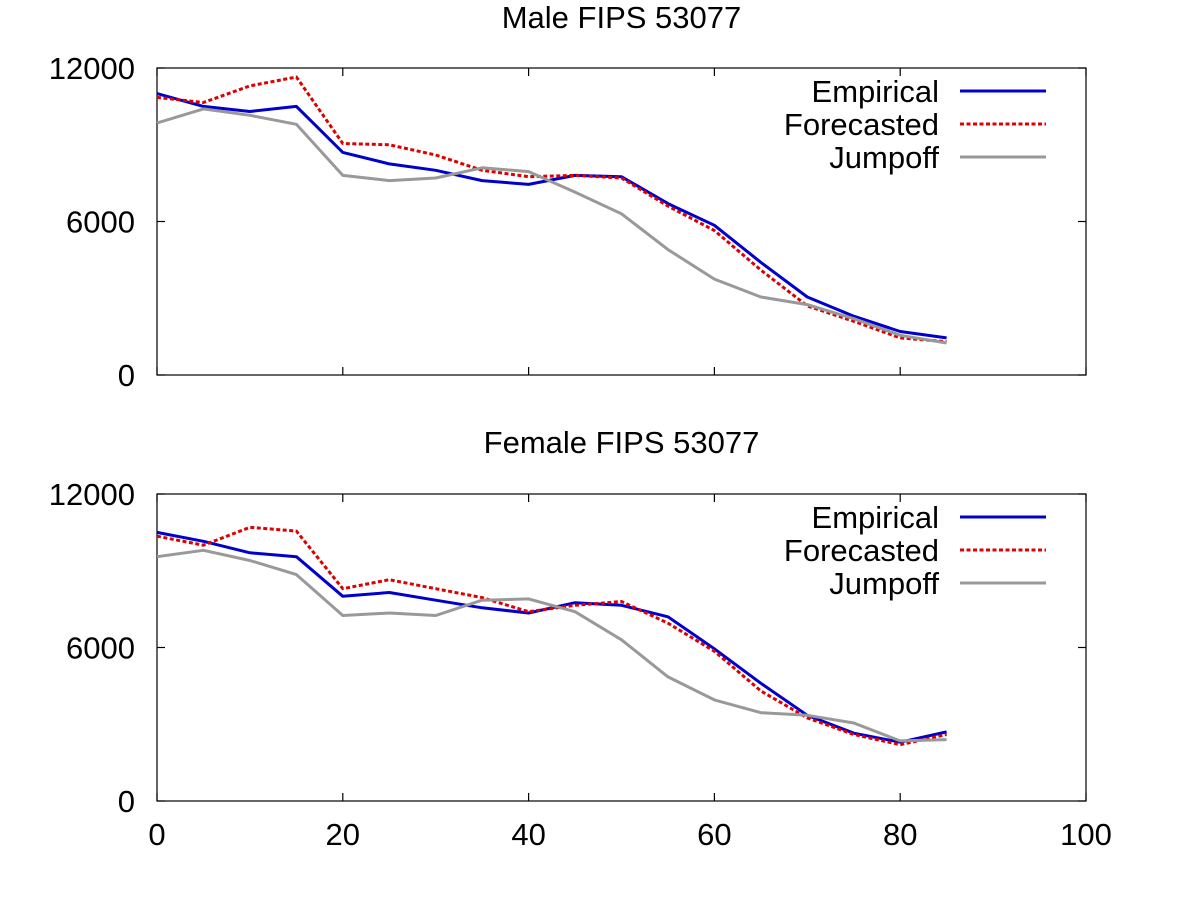  What do you see at coordinates (875, 91) in the screenshot?
I see `male-legend-label-empirical: Empirical` at bounding box center [875, 91].